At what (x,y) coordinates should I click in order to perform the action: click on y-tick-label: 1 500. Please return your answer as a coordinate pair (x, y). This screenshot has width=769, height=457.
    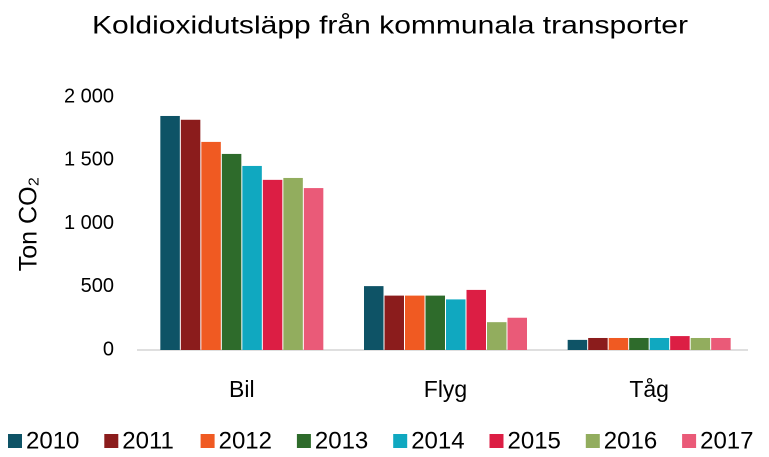
    Looking at the image, I should click on (89, 160).